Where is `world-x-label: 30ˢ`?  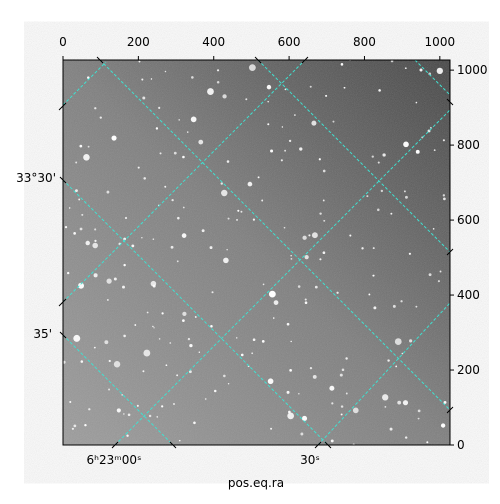
world-x-label: 30ˢ is located at coordinates (310, 460).